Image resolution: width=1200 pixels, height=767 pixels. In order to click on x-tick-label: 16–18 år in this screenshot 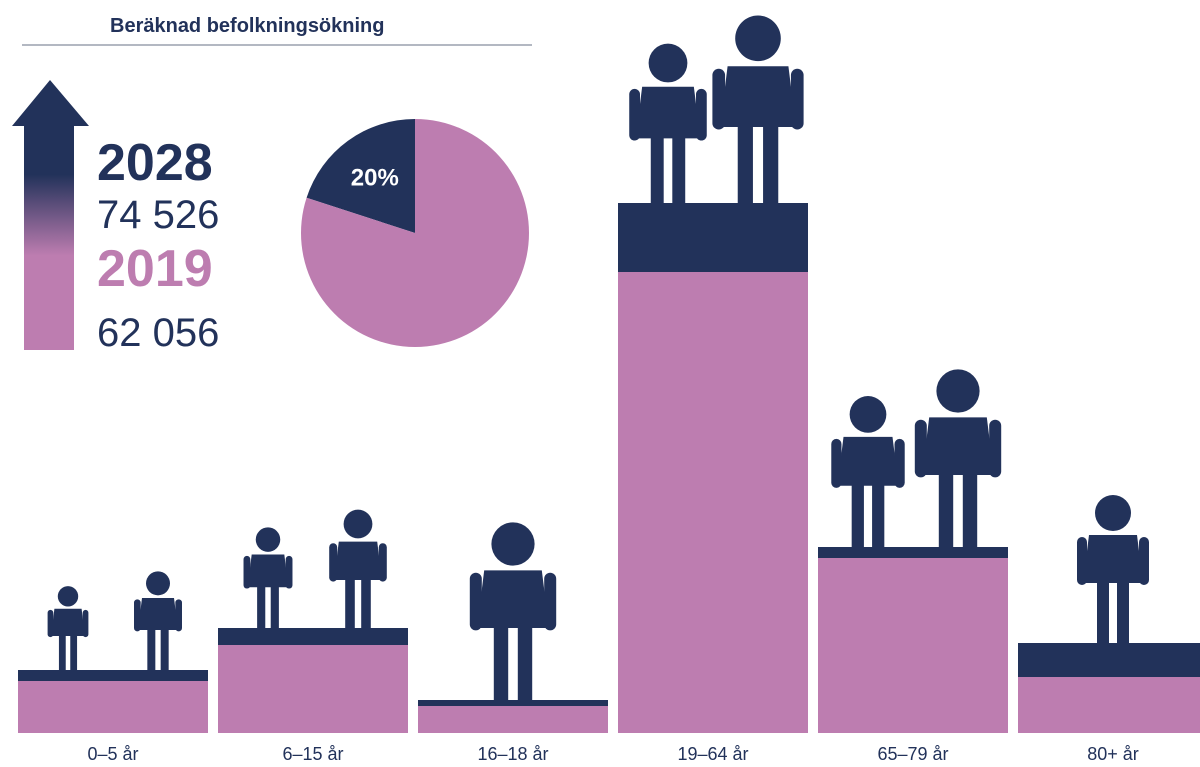, I will do `click(512, 754)`.